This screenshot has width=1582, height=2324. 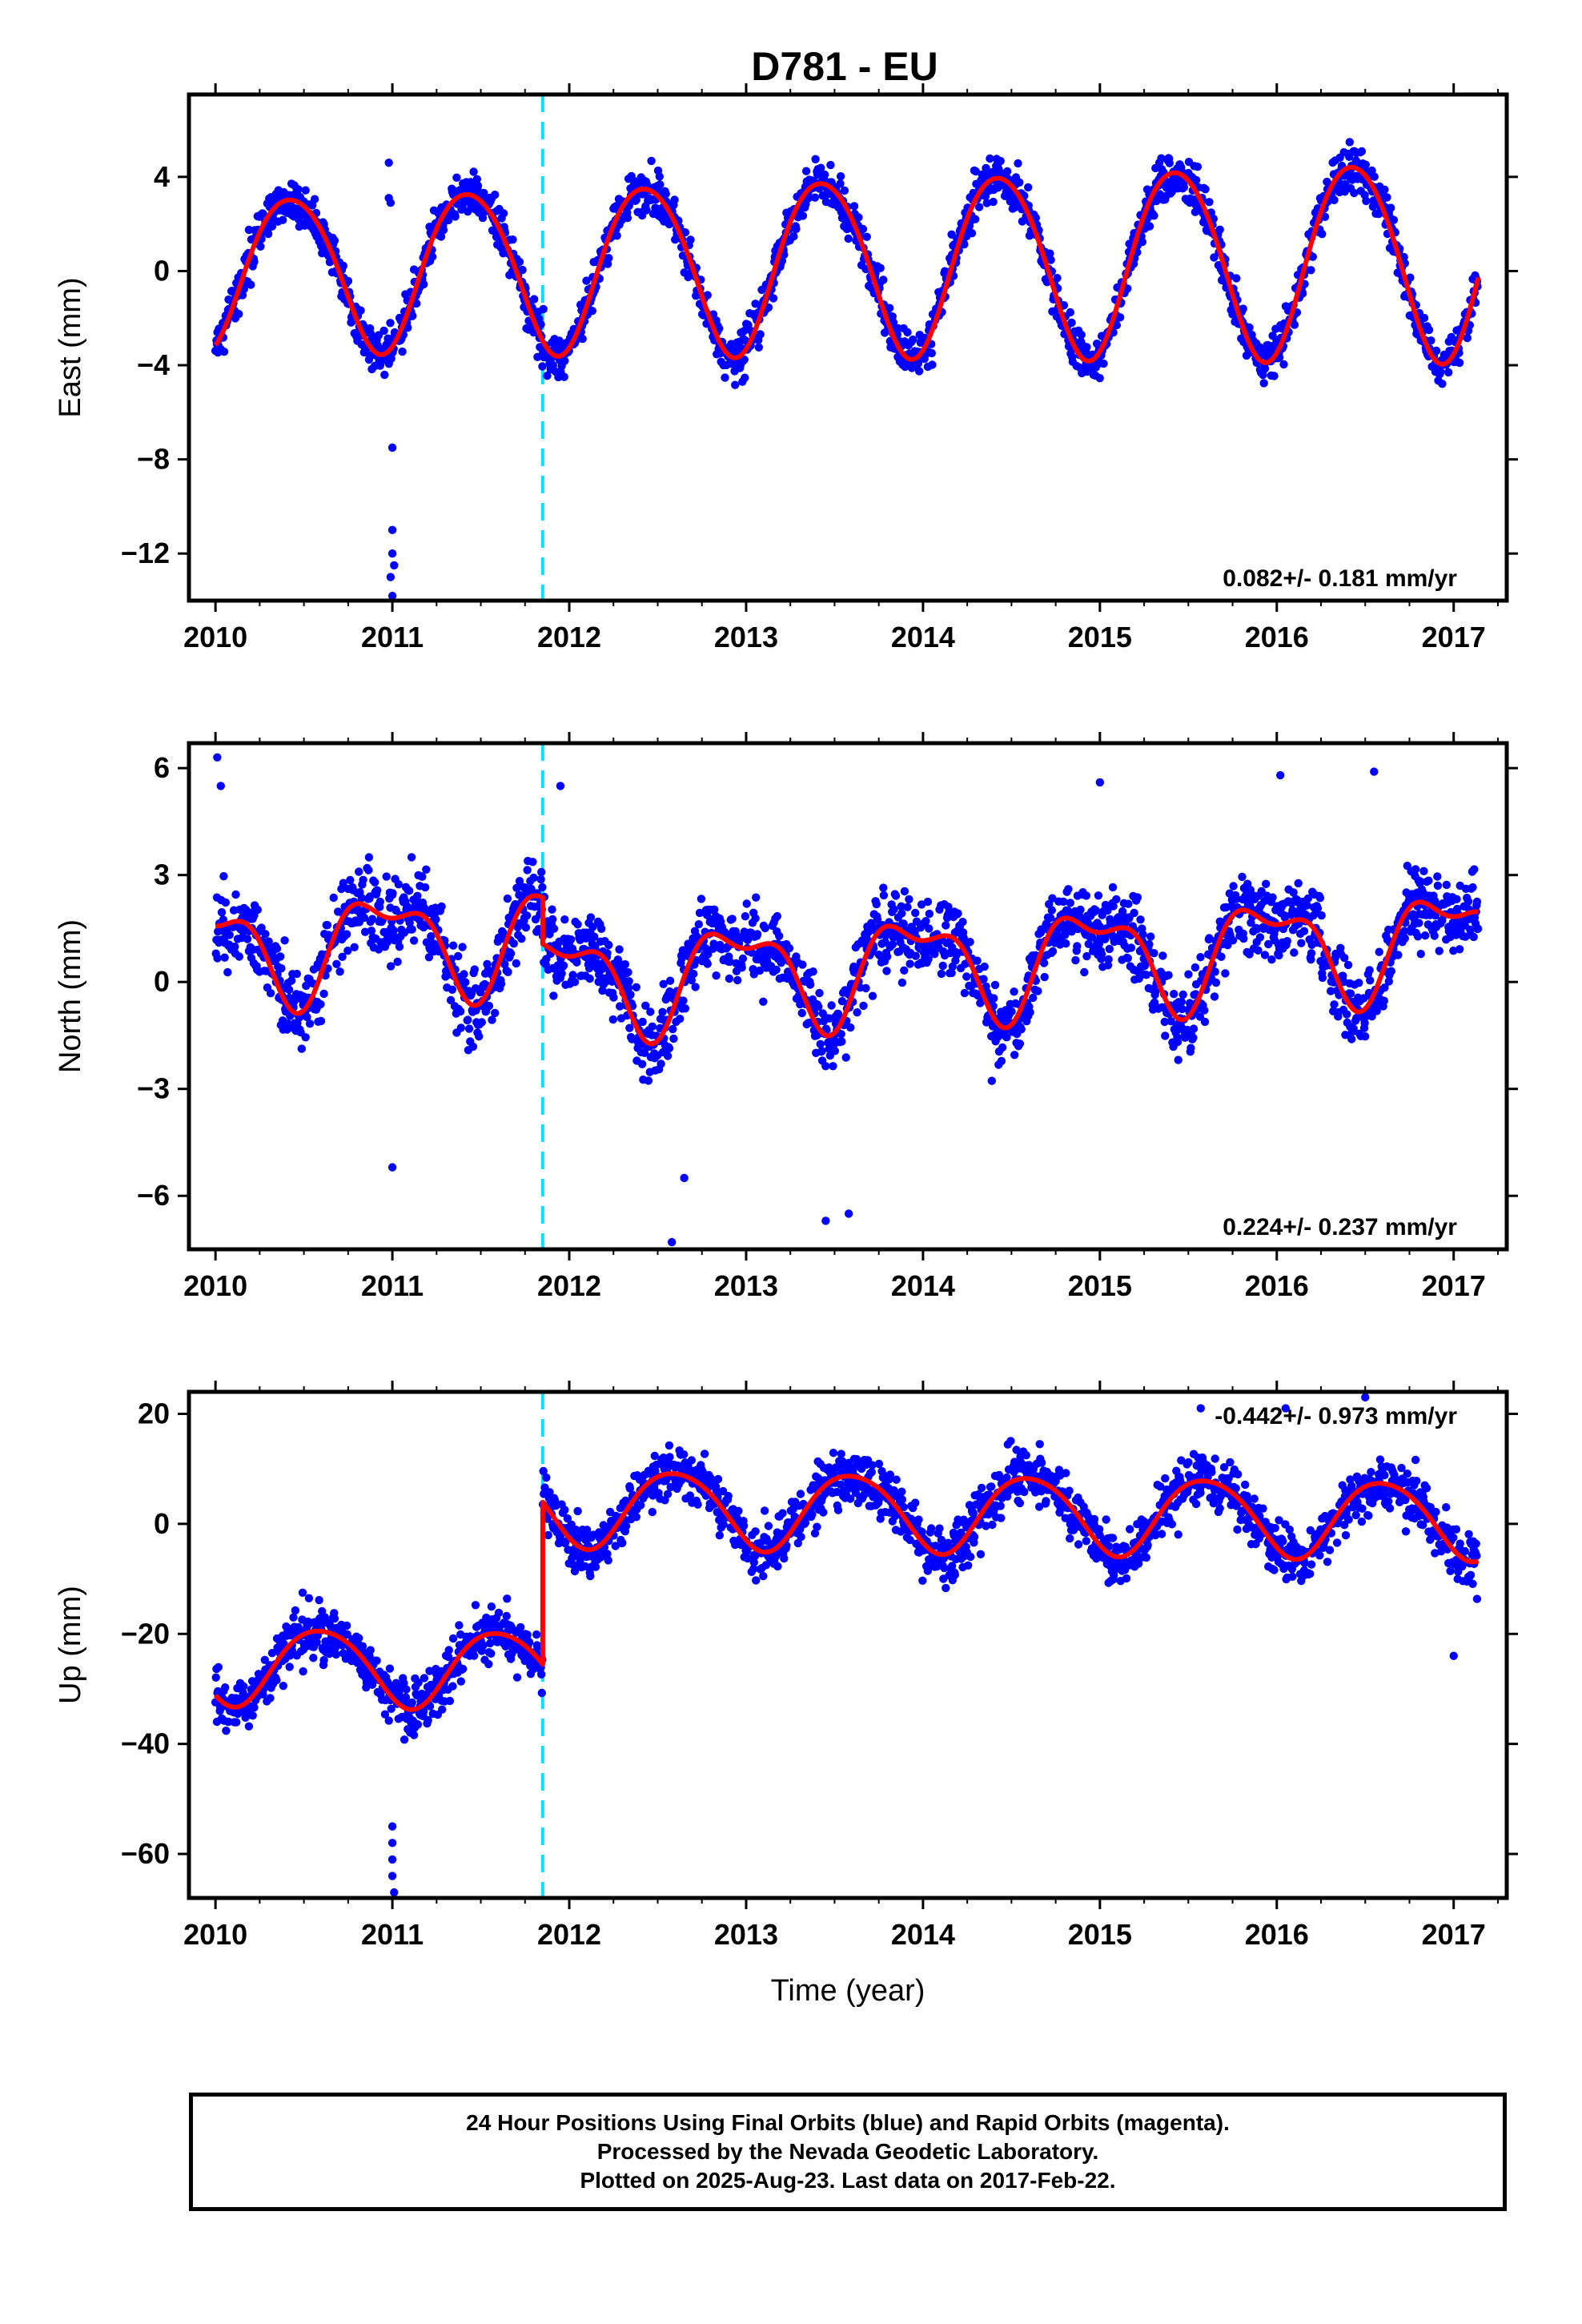 What do you see at coordinates (569, 637) in the screenshot?
I see `x-tick-label: 2012` at bounding box center [569, 637].